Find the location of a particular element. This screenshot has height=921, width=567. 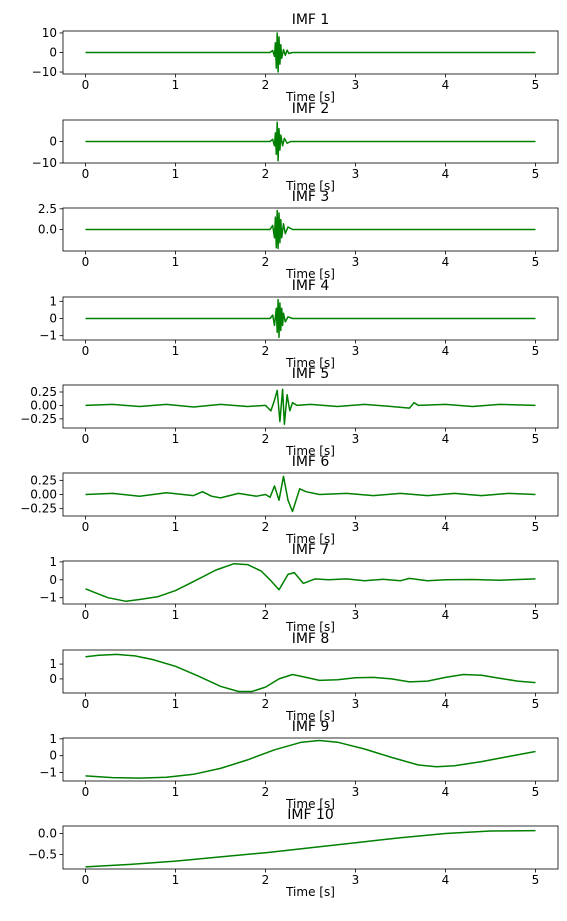

chart-title: IMF 5 is located at coordinates (311, 374).